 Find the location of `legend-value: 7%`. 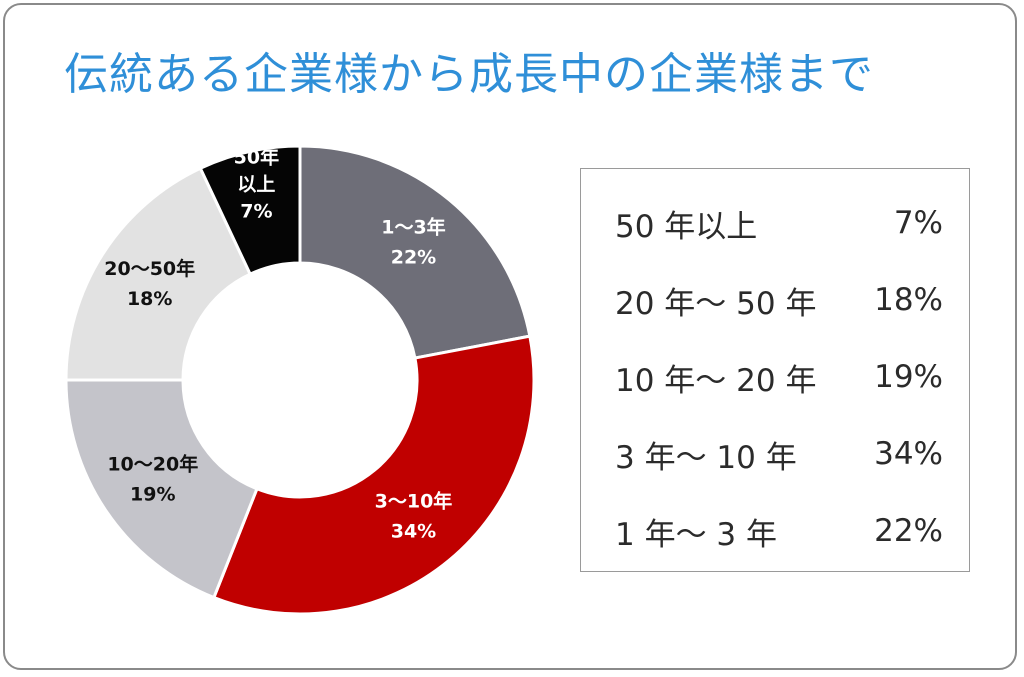

legend-value: 7% is located at coordinates (918, 223).